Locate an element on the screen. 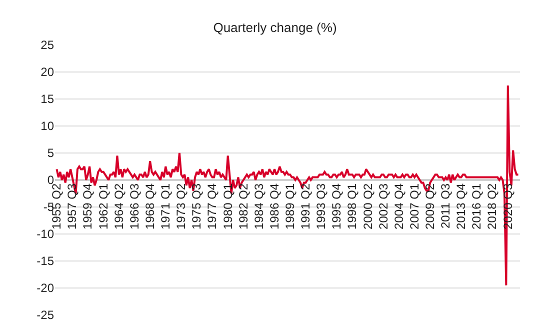 Image resolution: width=550 pixels, height=330 pixels. x-tick-label: 2004 Q4 is located at coordinates (399, 206).